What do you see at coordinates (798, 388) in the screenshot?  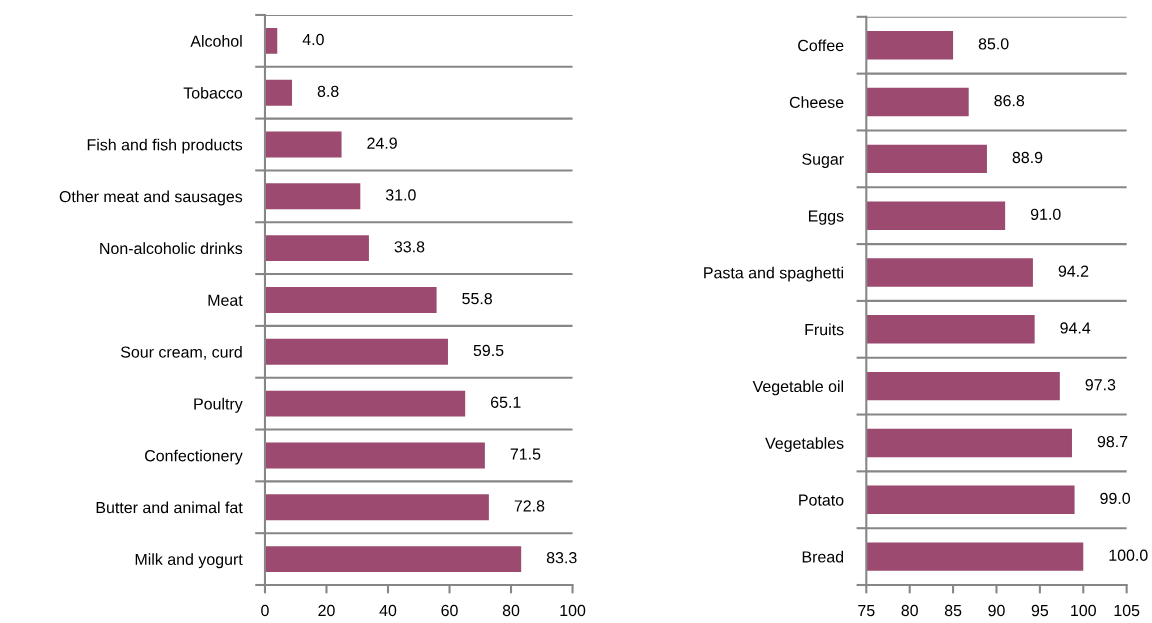 I see `y-tick-label: Vegetable oil` at bounding box center [798, 388].